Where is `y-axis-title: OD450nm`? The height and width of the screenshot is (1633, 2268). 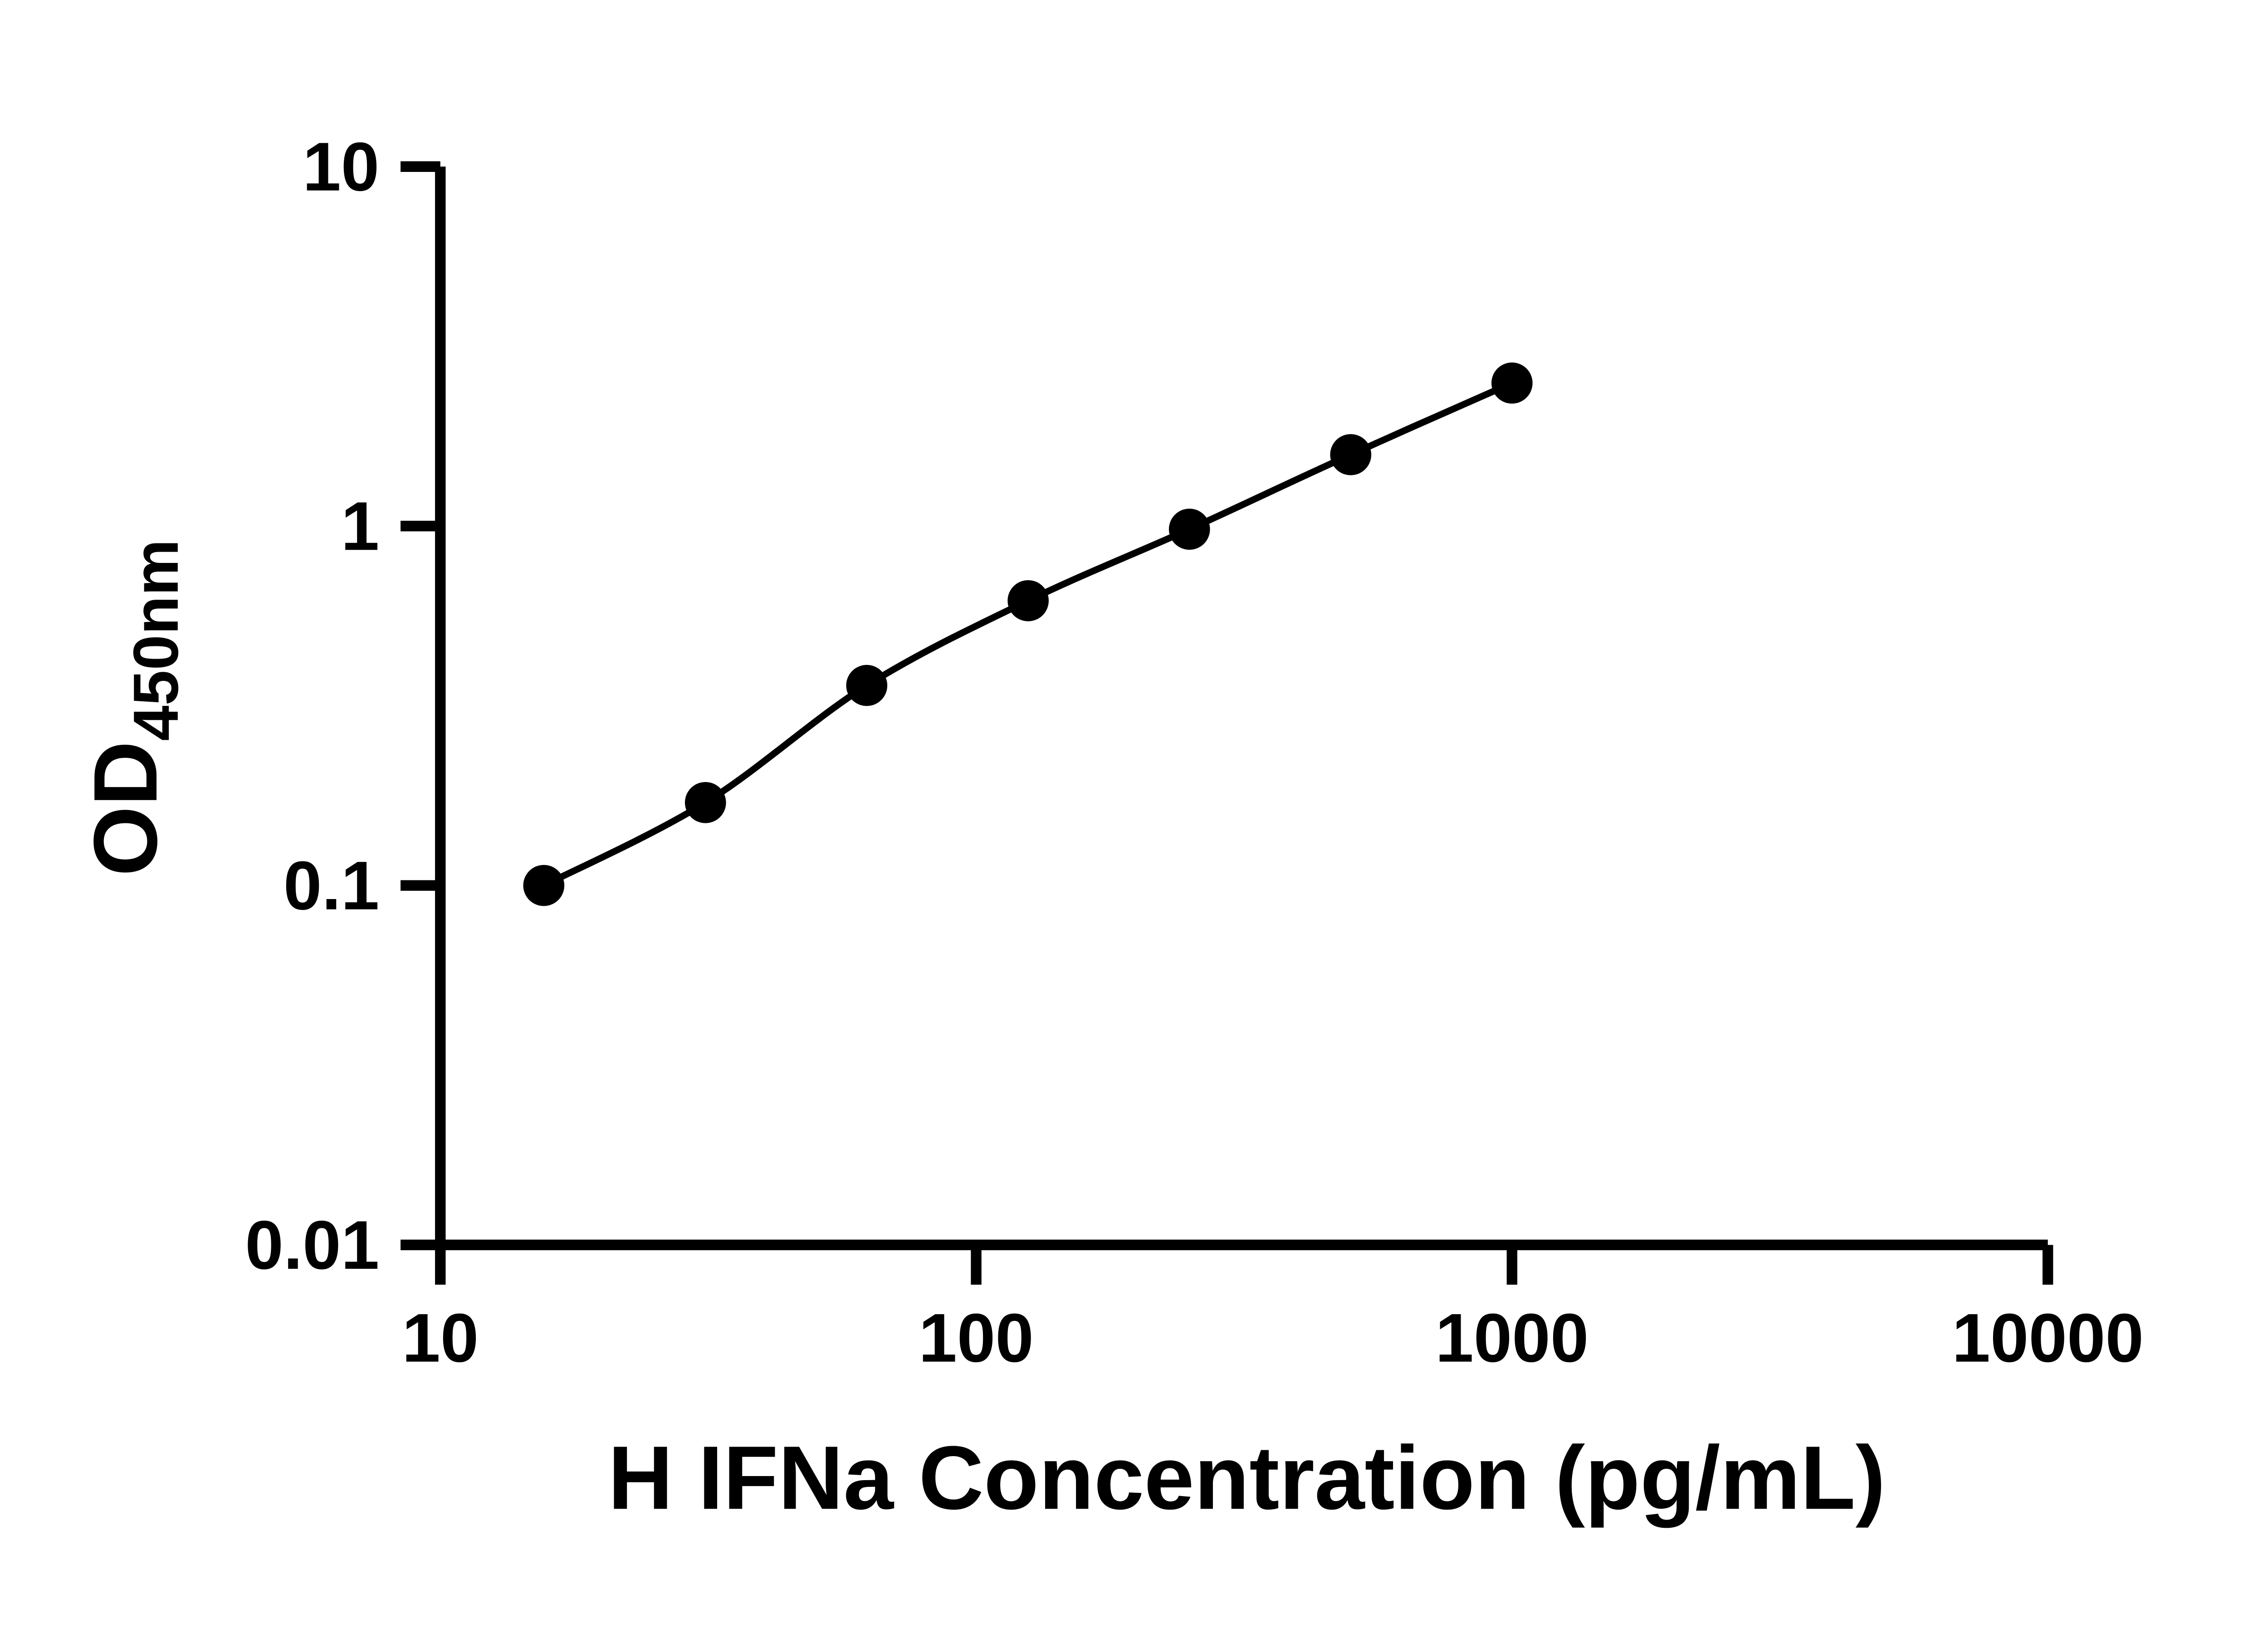
y-axis-title: OD450nm is located at coordinates (133, 707).